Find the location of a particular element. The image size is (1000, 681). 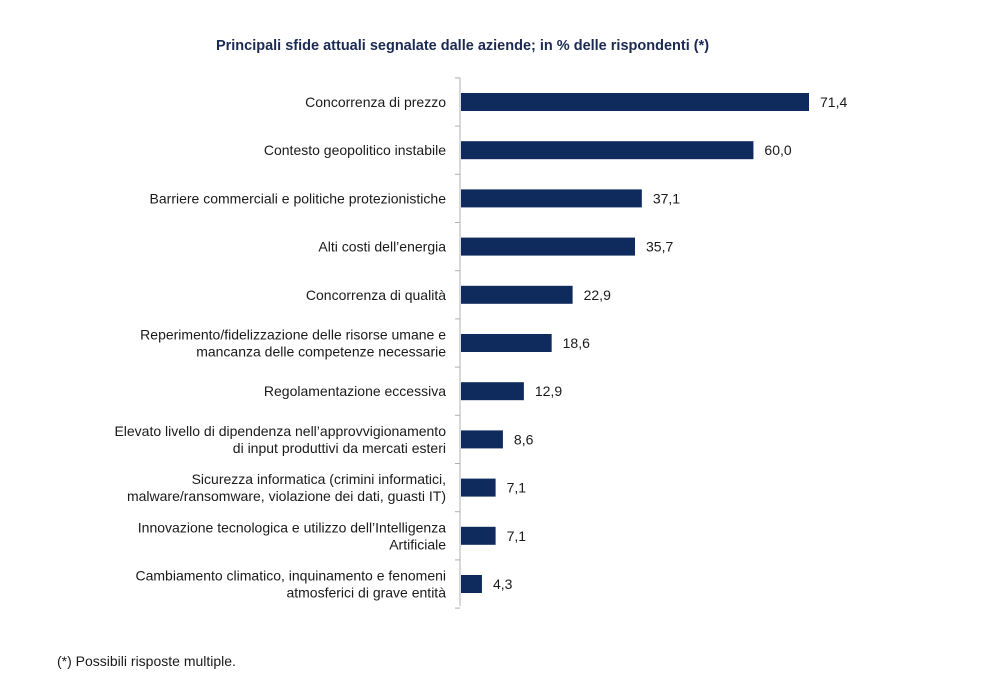

value-label: 71,4 is located at coordinates (833, 102).